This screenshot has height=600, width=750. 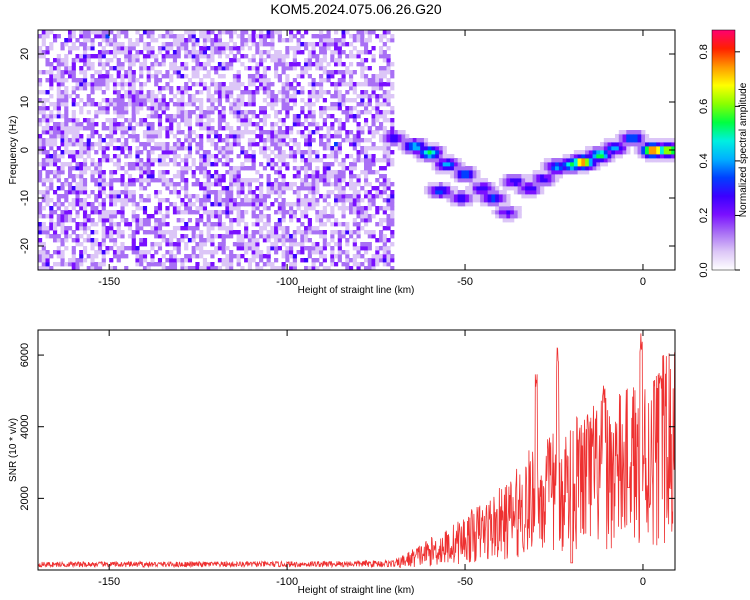 What do you see at coordinates (13, 150) in the screenshot?
I see `spectrogram-ylabel: Frequency (Hz)` at bounding box center [13, 150].